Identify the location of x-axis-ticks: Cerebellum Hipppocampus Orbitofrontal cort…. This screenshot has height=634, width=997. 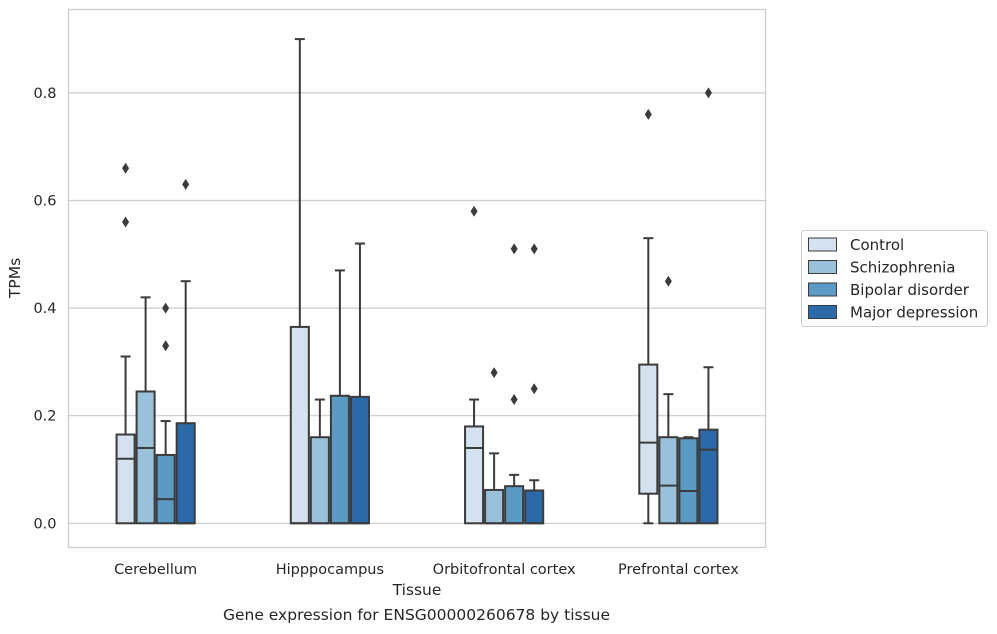
(426, 570).